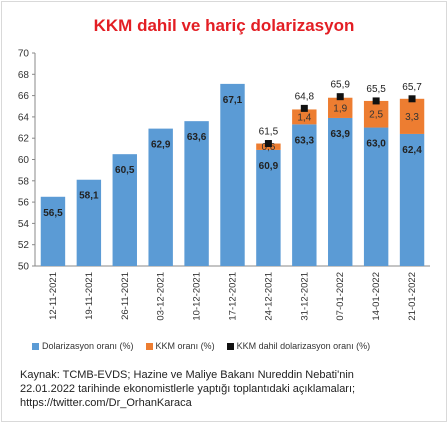 The image size is (448, 424). What do you see at coordinates (24, 245) in the screenshot?
I see `y-tick-label: 52` at bounding box center [24, 245].